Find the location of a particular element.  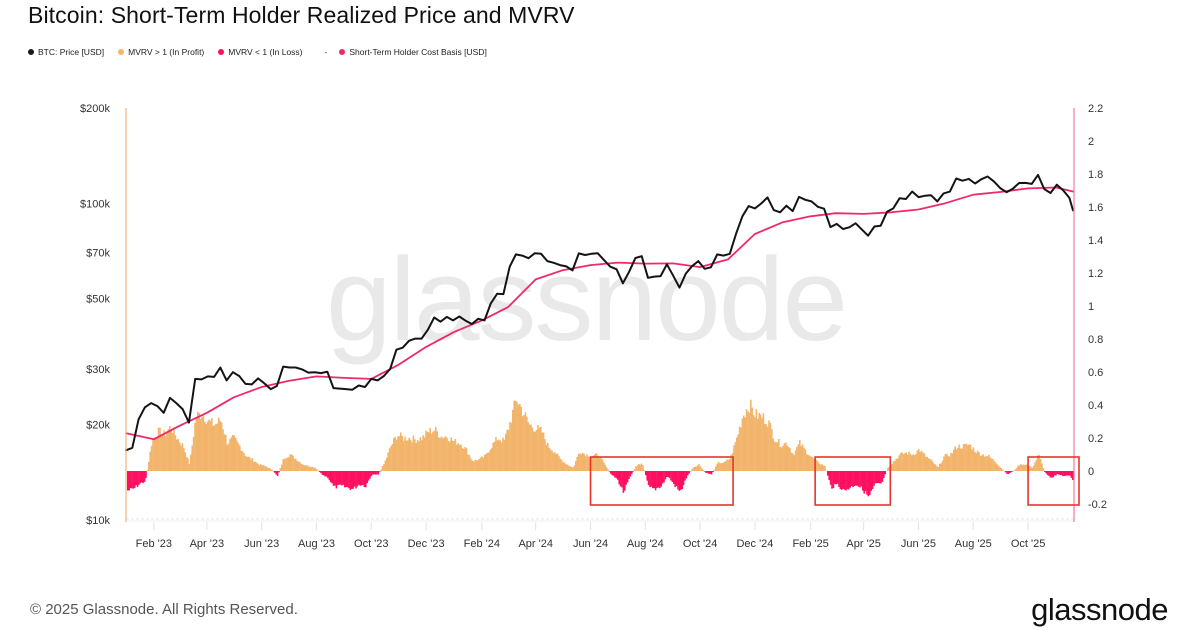

legend-item-sth-cost-basis: Short-Term Holder Cost Basis [USD] is located at coordinates (413, 52).